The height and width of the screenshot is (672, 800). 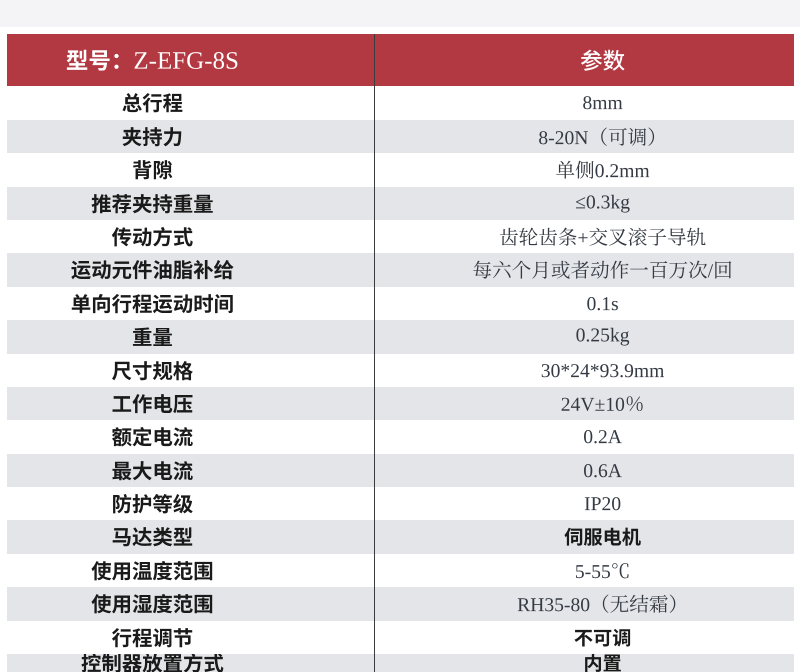 What do you see at coordinates (400, 663) in the screenshot?
I see `table-row: 控制器放置方式 内置` at bounding box center [400, 663].